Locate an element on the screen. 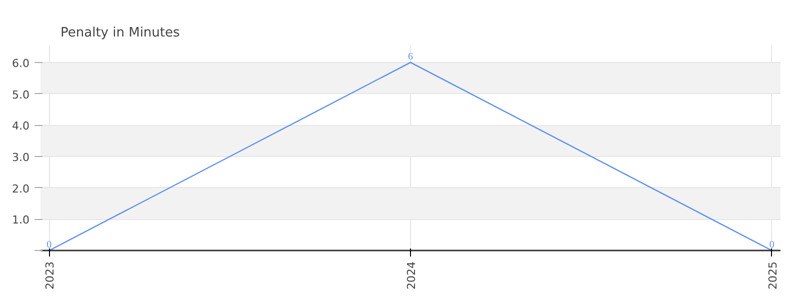 The width and height of the screenshot is (800, 300). y-tick-label: 5.0 is located at coordinates (21, 95).